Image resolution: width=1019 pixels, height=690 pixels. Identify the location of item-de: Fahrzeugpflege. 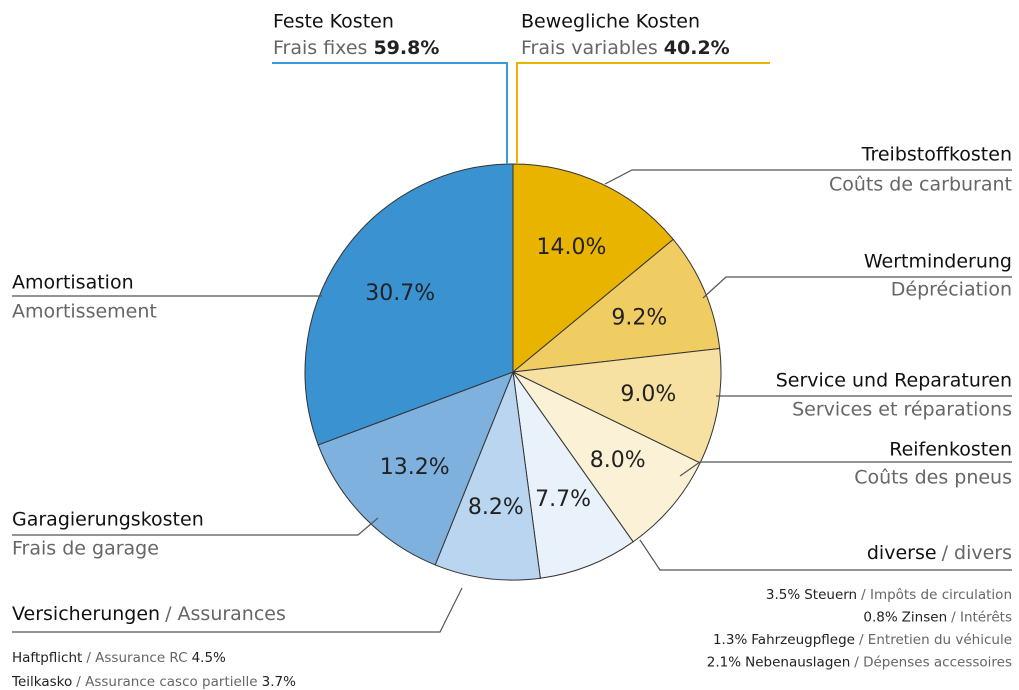
(803, 640).